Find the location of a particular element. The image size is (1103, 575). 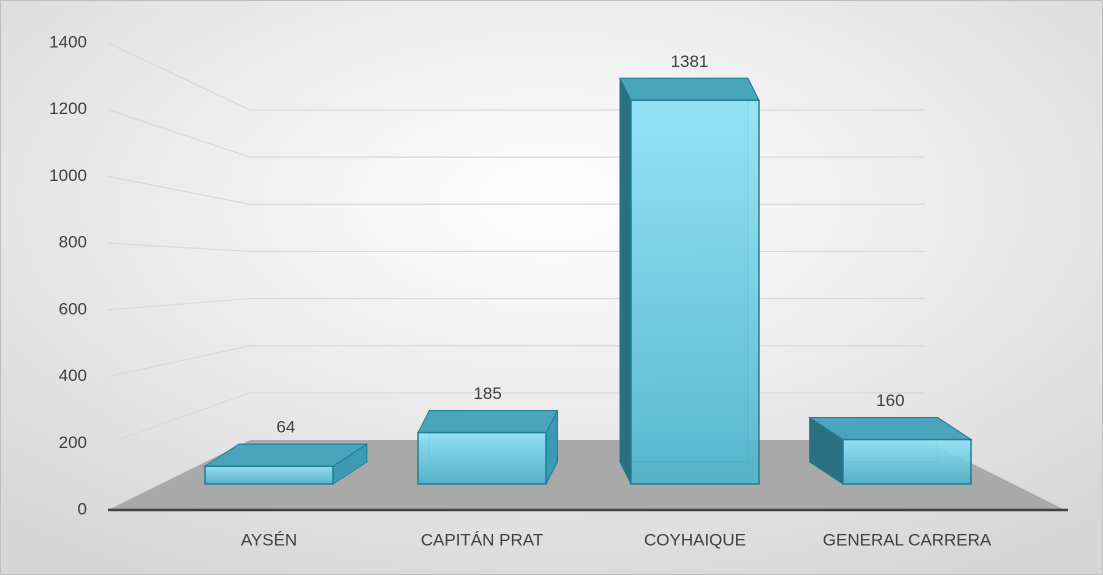

y-tick-label: 800 is located at coordinates (73, 242).